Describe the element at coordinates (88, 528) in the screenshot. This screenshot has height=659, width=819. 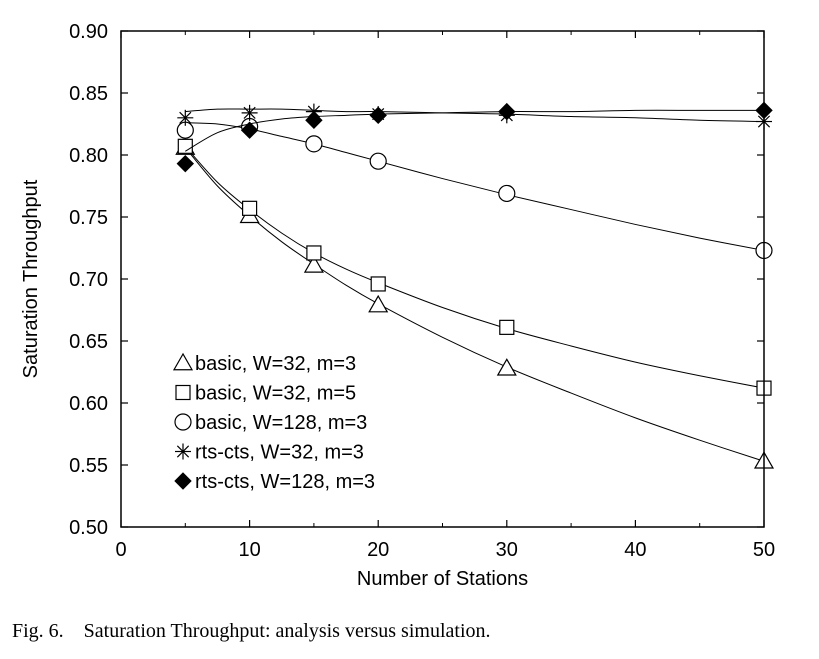
I see `y-tick-label: 0.50` at that location.